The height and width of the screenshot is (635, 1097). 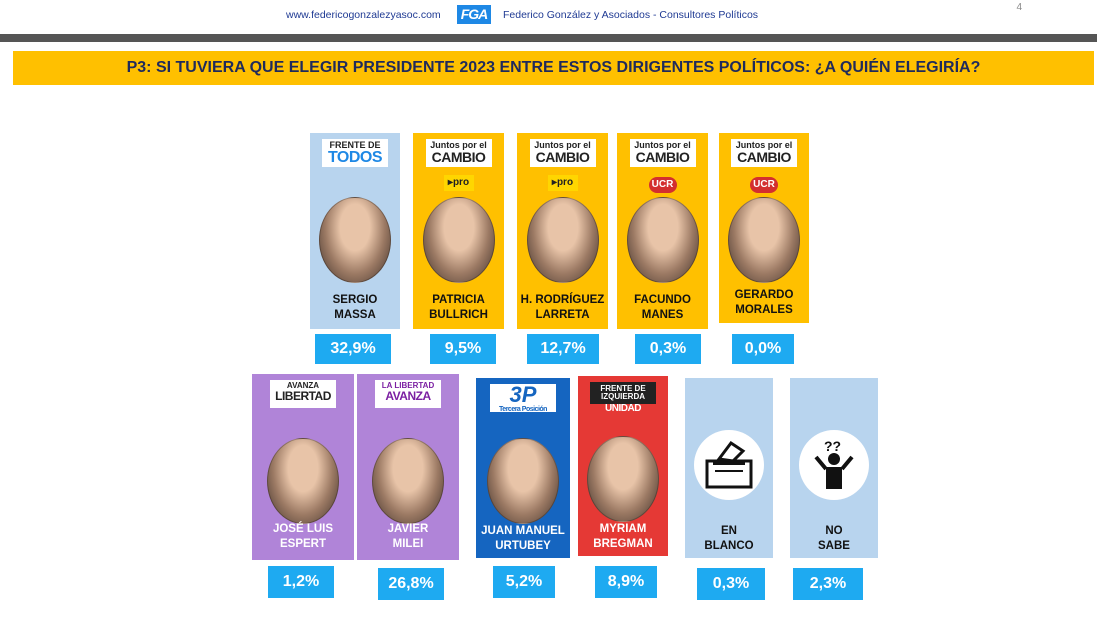 I want to click on party-logo-line2: LIBERTAD, so click(x=303, y=396).